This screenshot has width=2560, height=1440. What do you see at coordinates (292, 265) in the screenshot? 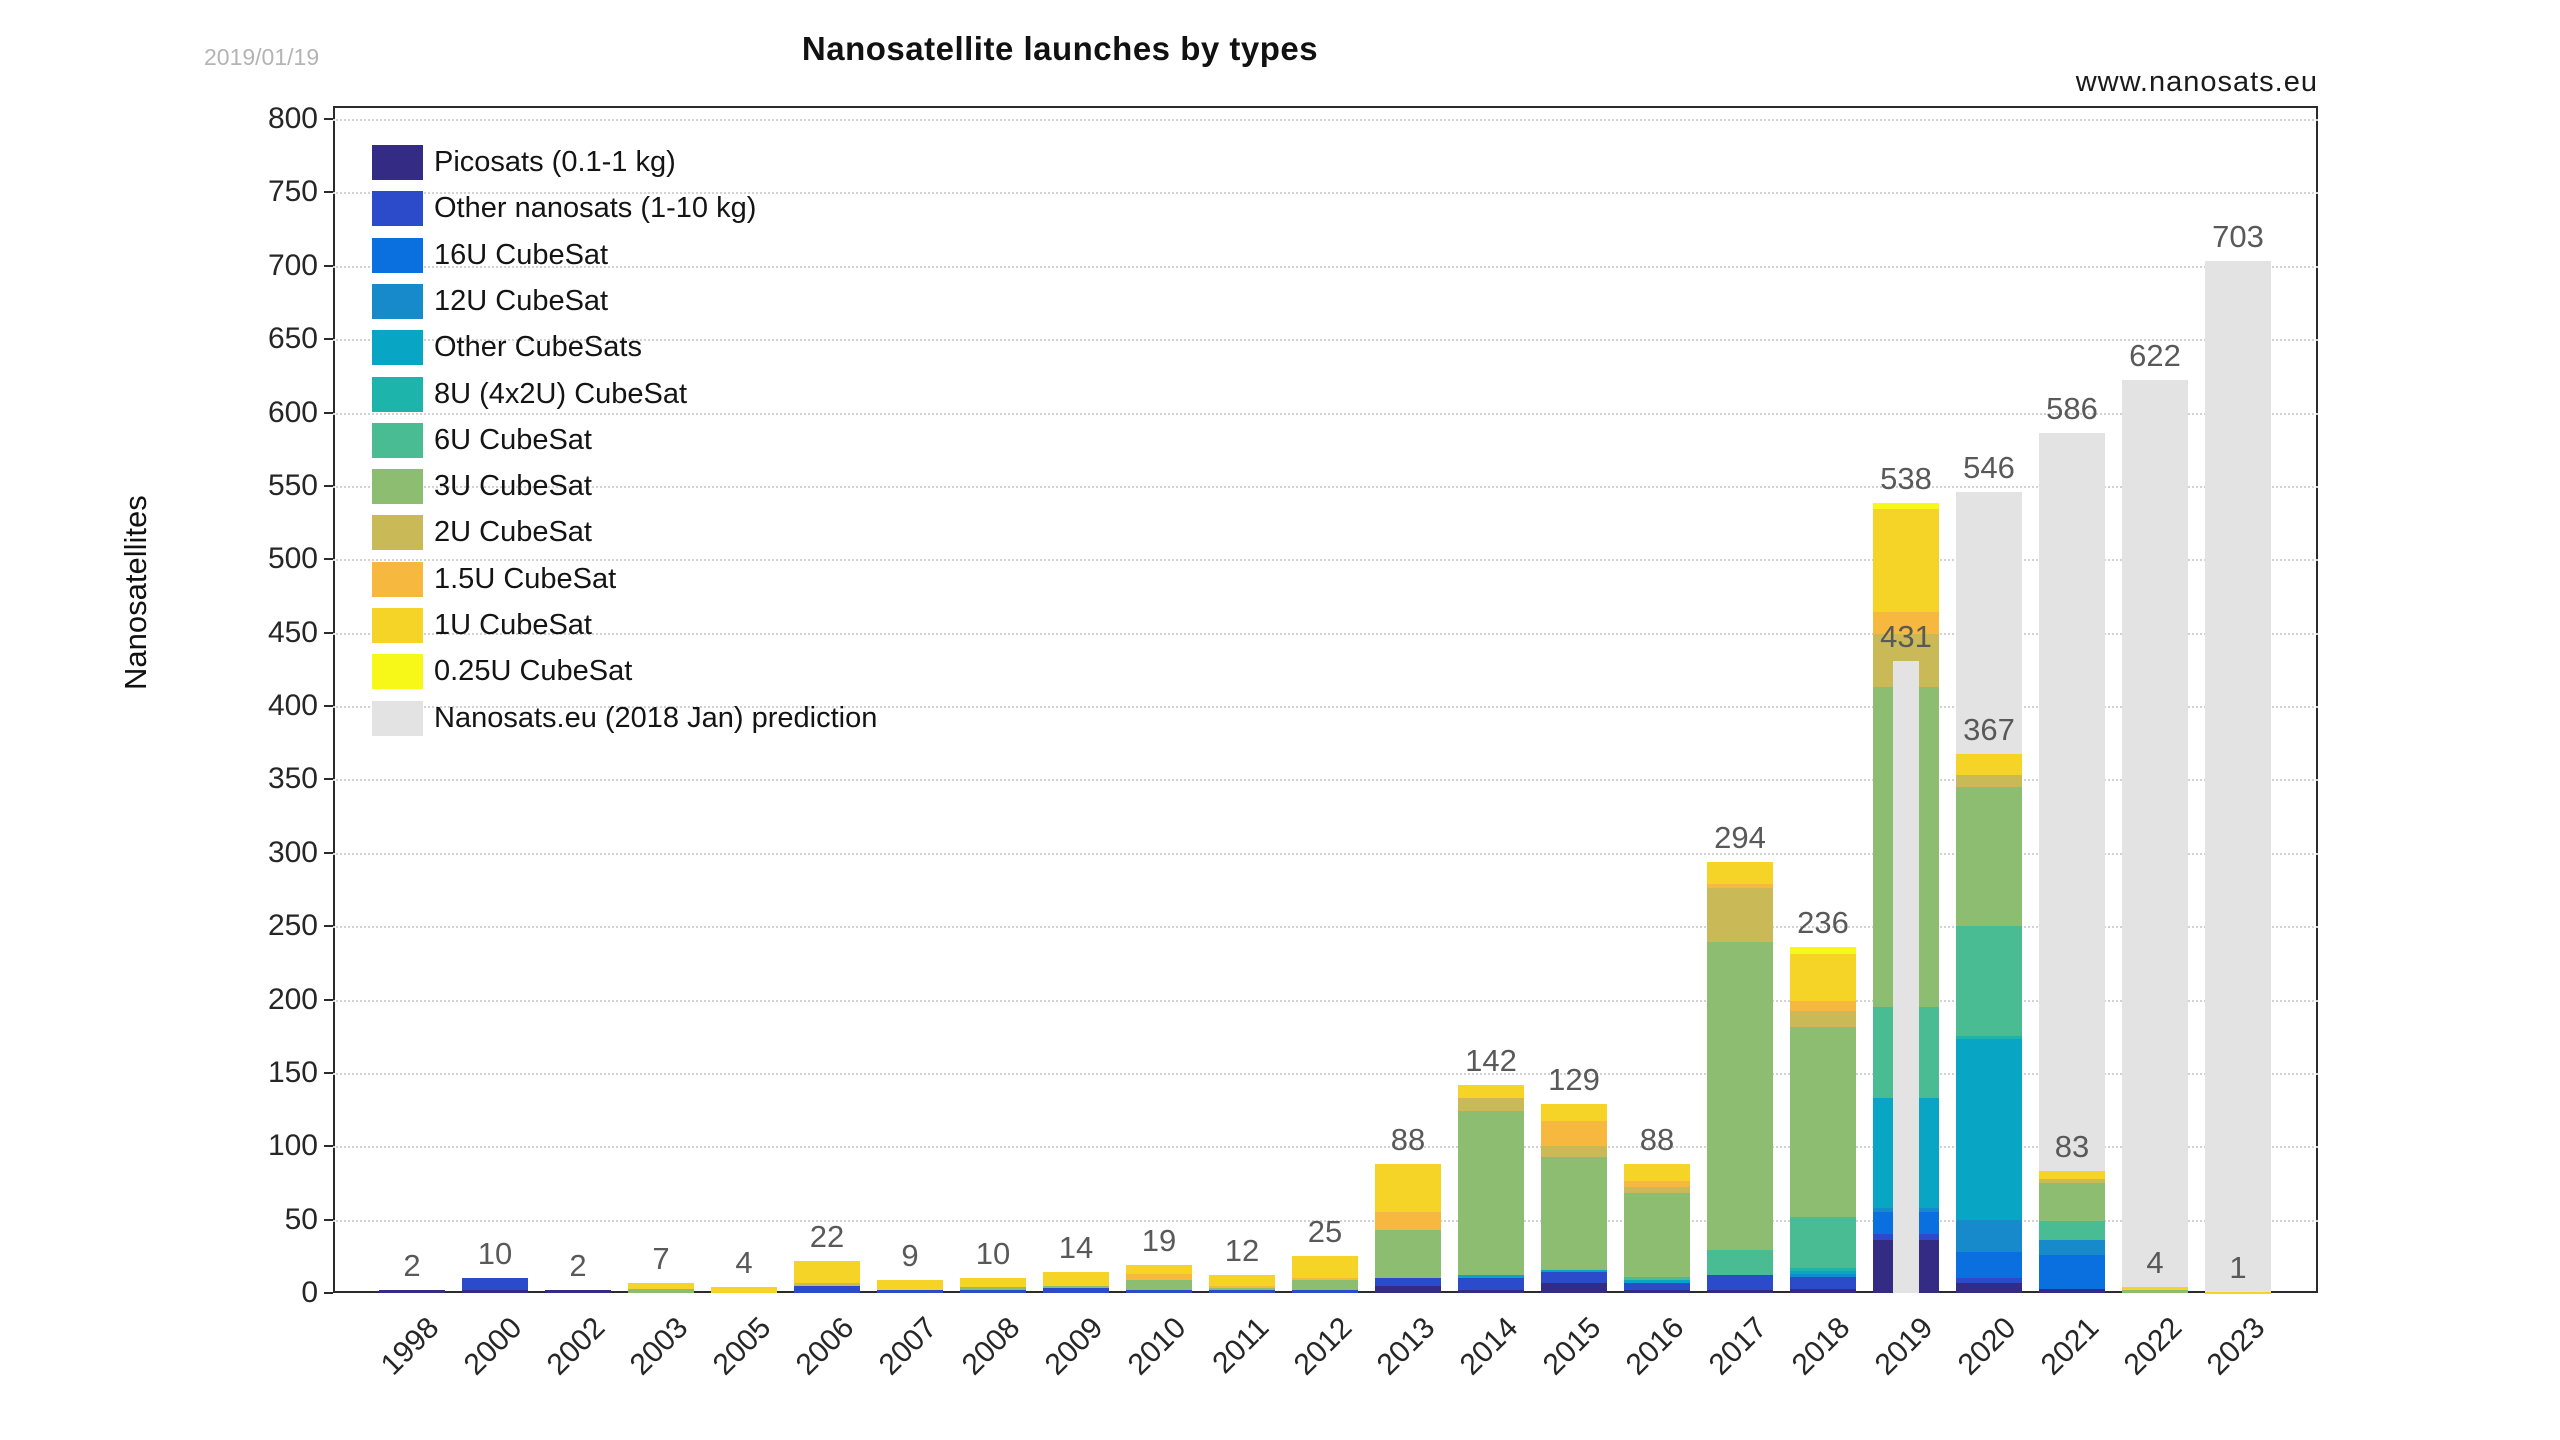
I see `y-tick-label: 700` at bounding box center [292, 265].